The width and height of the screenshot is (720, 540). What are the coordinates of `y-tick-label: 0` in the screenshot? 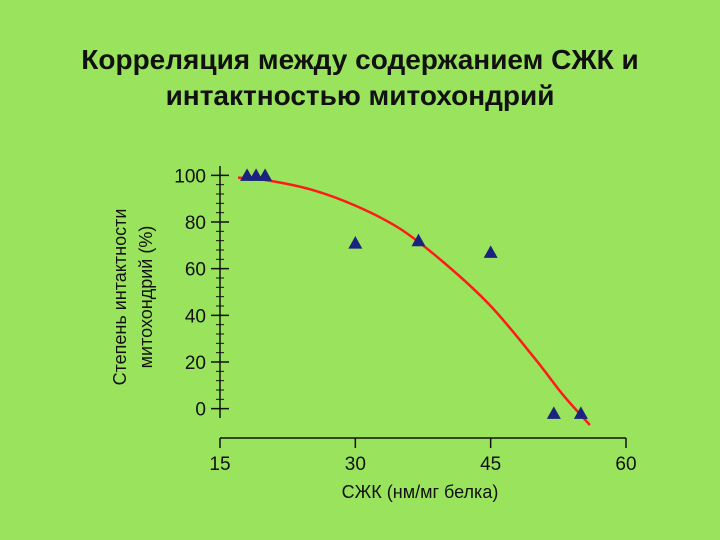 It's located at (200, 410).